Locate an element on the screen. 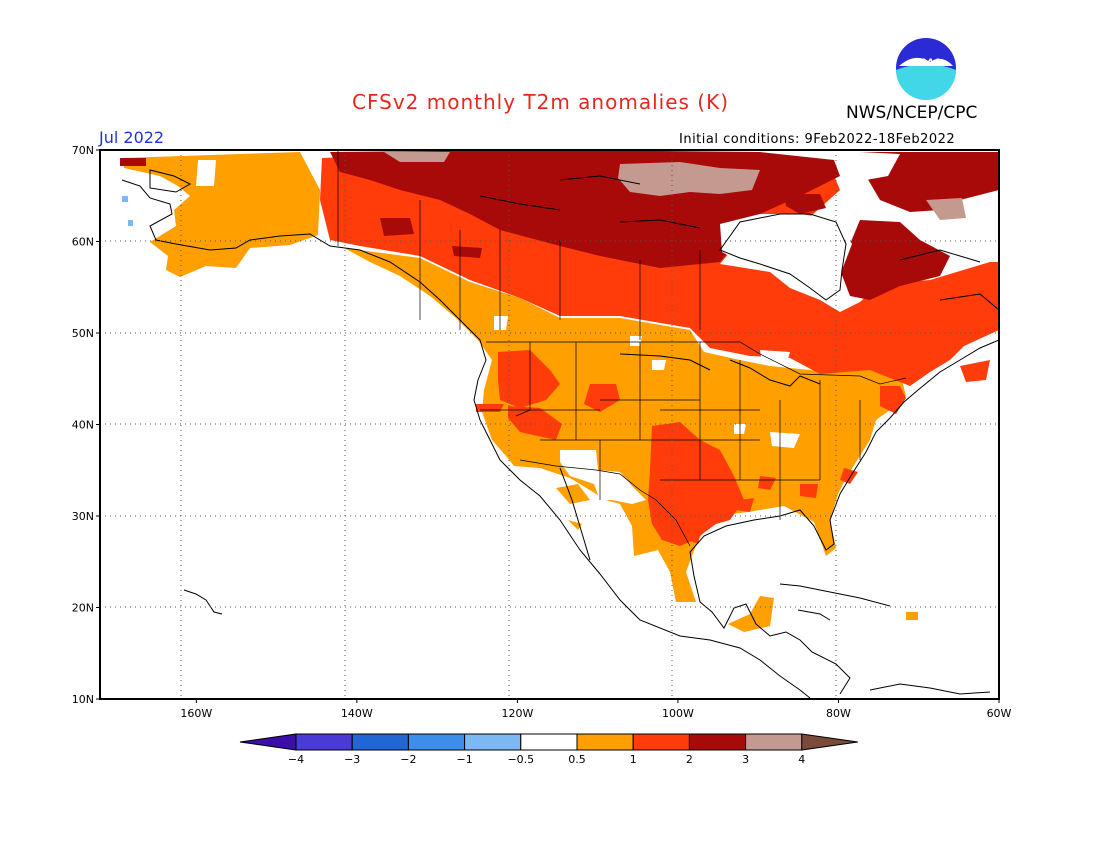  colorbar-label: −0.5 is located at coordinates (520, 759).